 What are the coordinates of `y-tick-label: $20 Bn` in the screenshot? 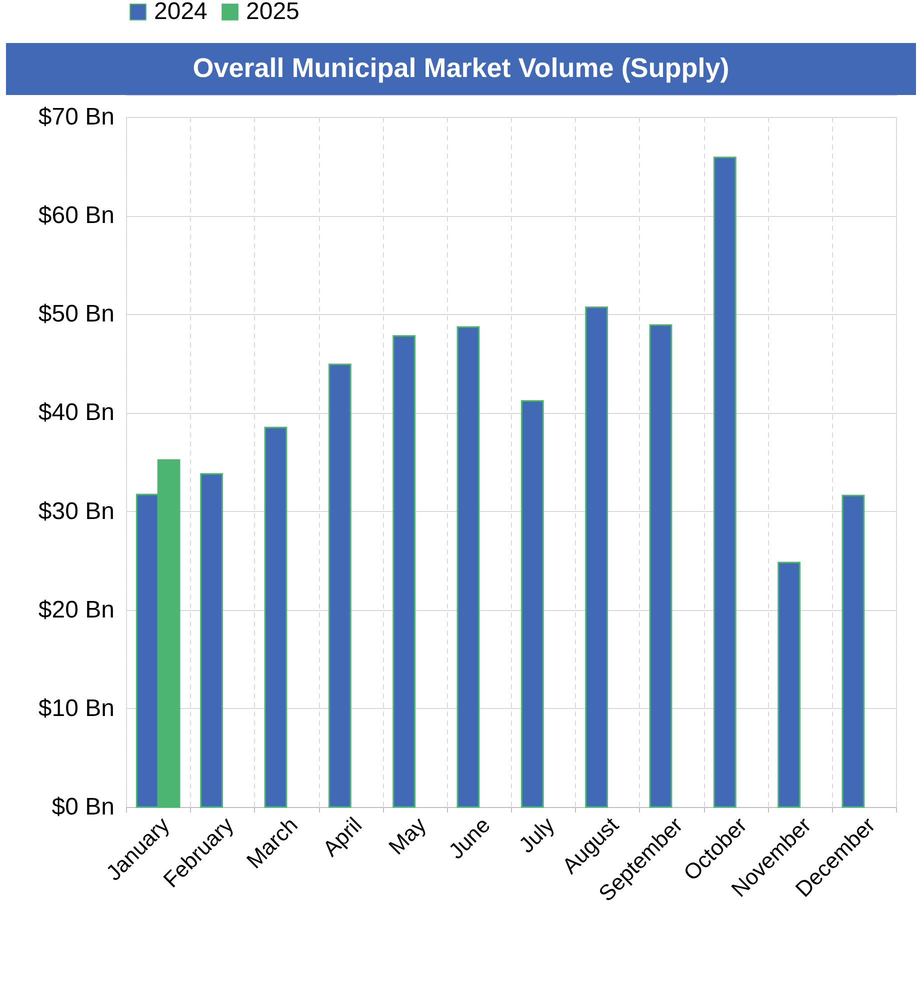 It's located at (76, 610).